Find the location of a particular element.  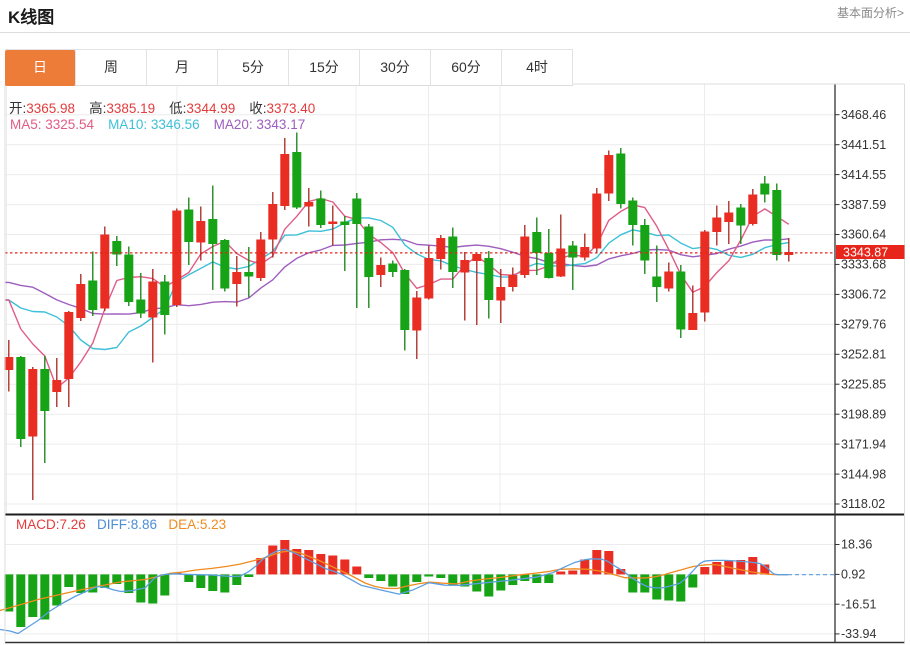

svg-text: 3468.46 is located at coordinates (863, 115).